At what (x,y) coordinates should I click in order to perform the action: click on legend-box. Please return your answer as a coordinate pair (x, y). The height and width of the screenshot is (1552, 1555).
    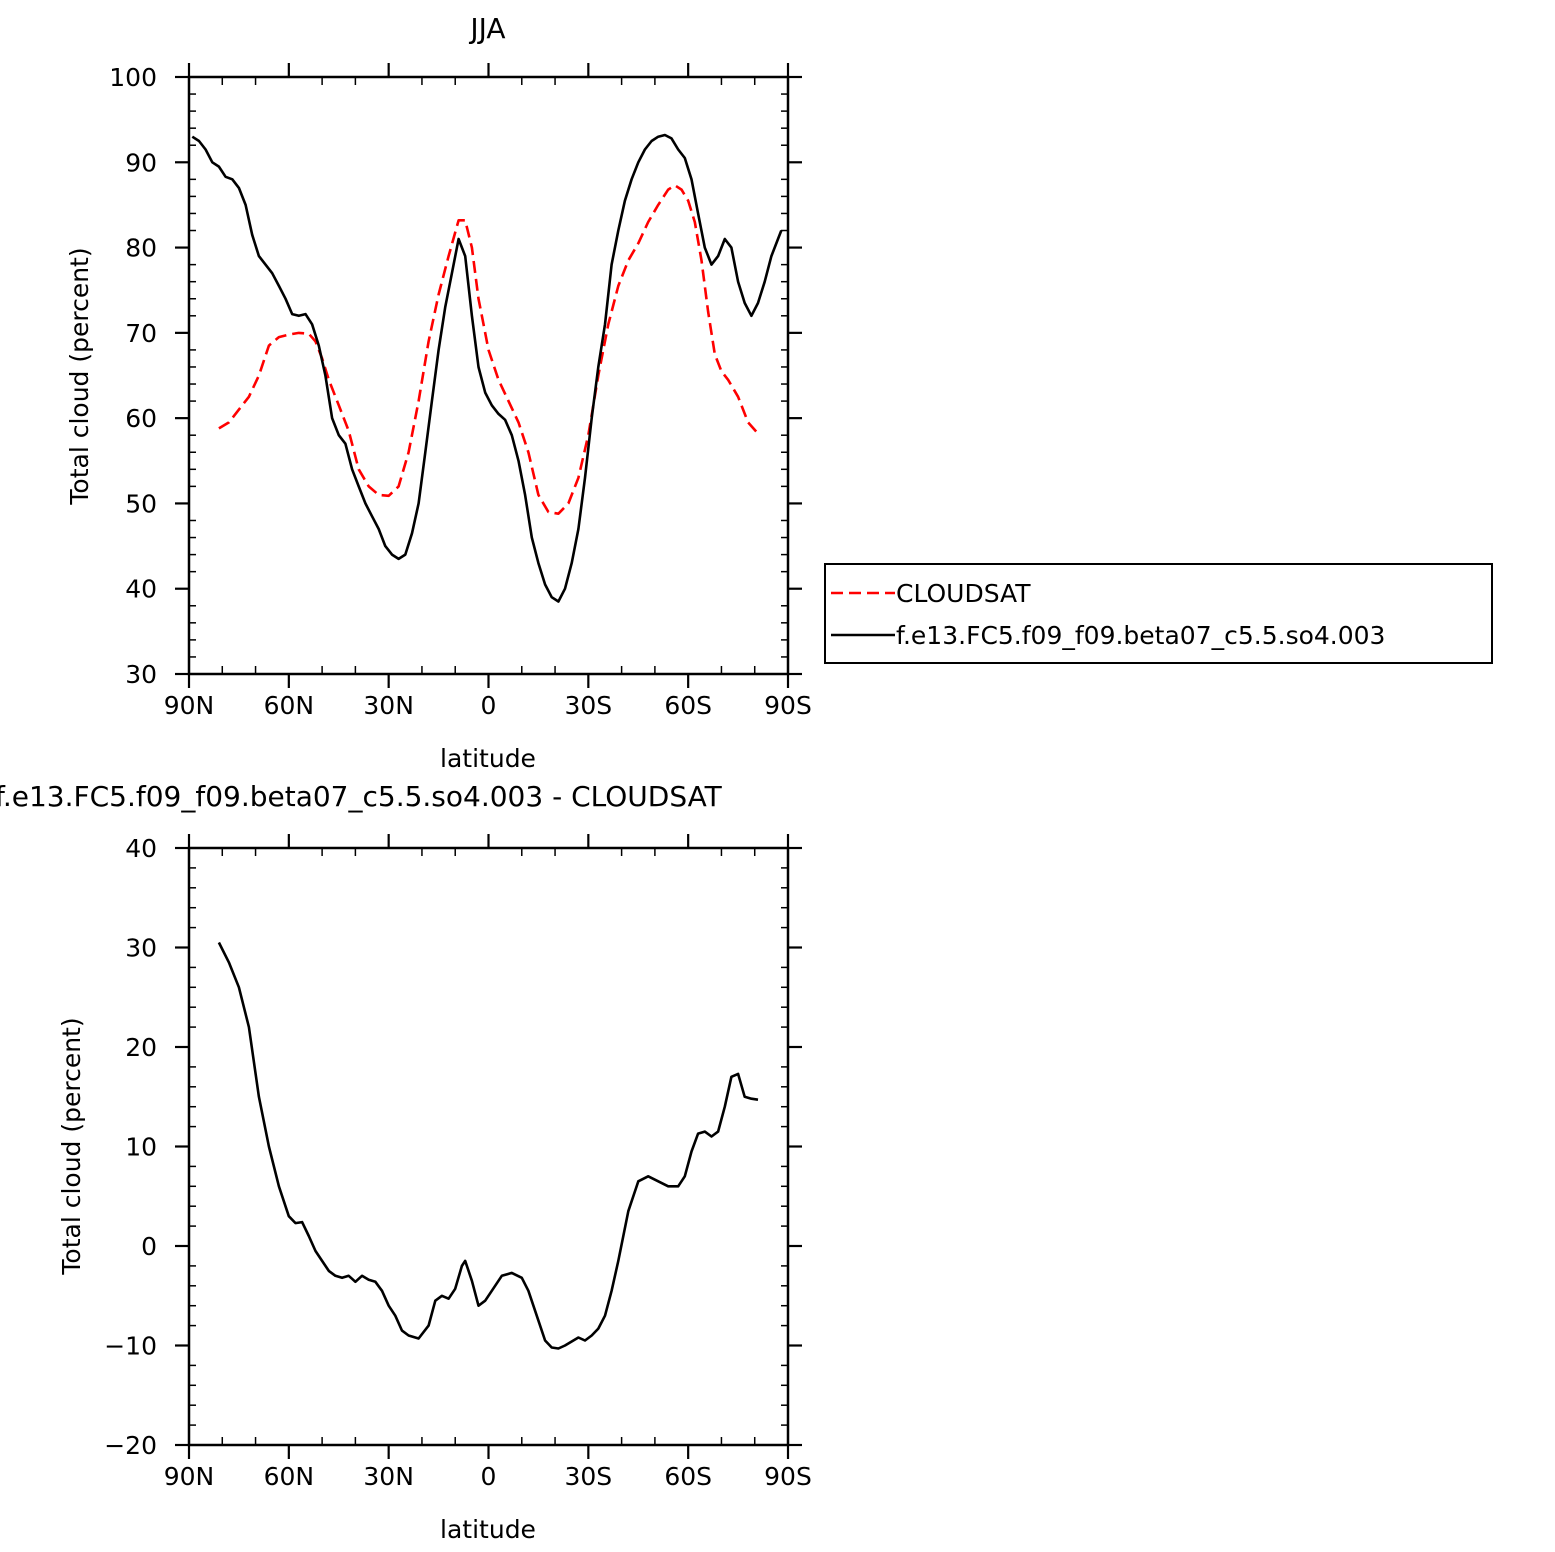
    Looking at the image, I should click on (1158, 613).